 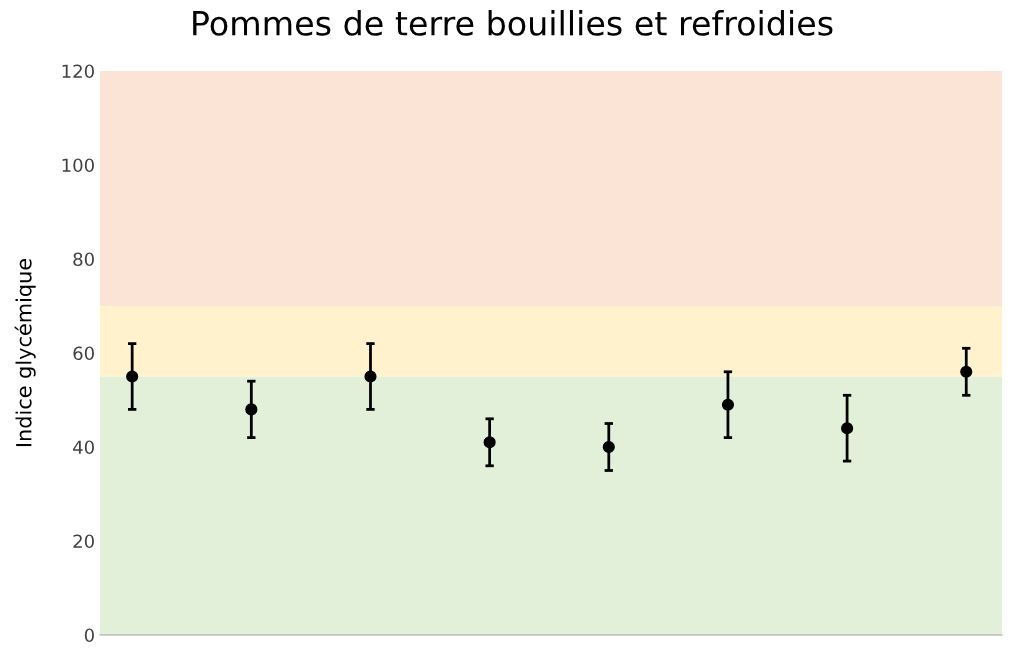 I want to click on y-tick-label: 20, so click(x=83, y=541).